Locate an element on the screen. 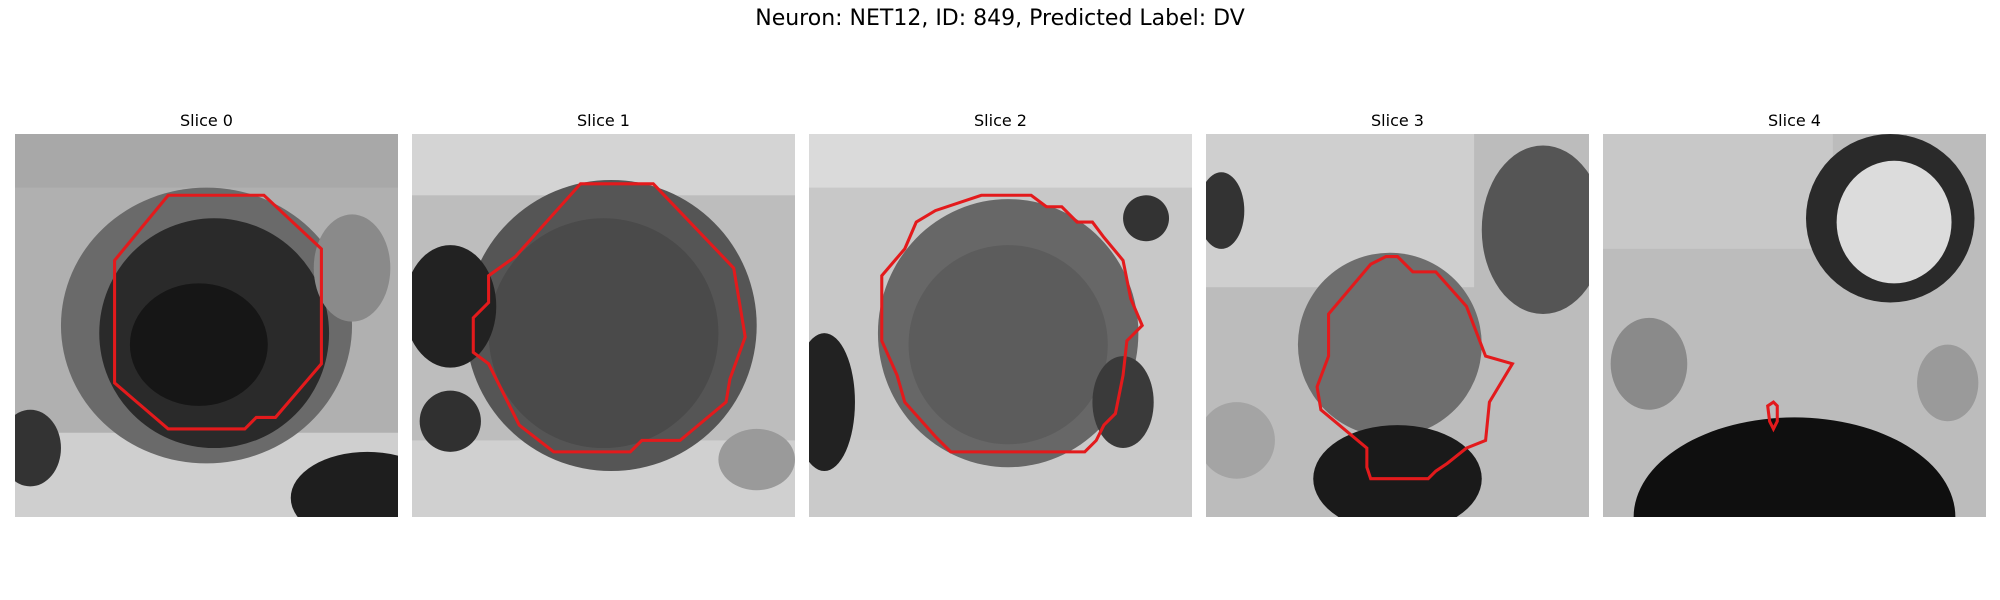 This screenshot has width=2000, height=600. slice-title-3: Slice 3 is located at coordinates (1397, 120).